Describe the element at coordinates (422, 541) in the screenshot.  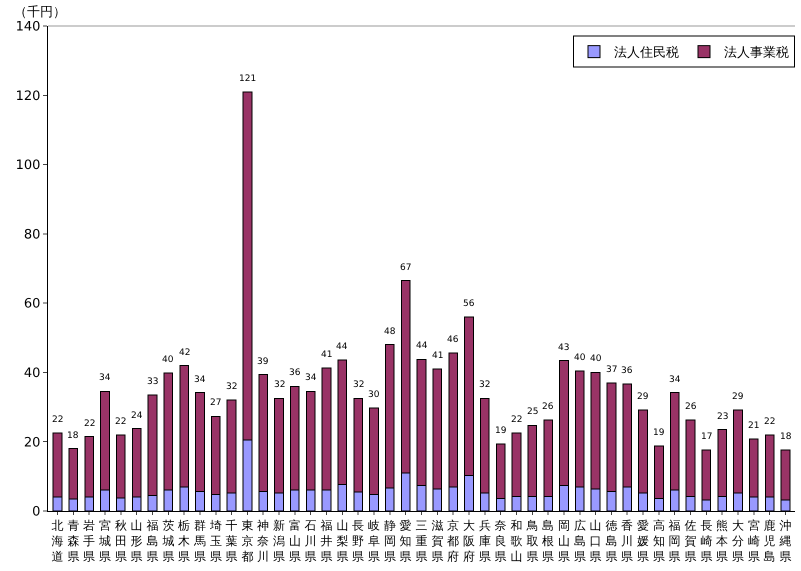
I see `x-tick-label: 三重県` at that location.